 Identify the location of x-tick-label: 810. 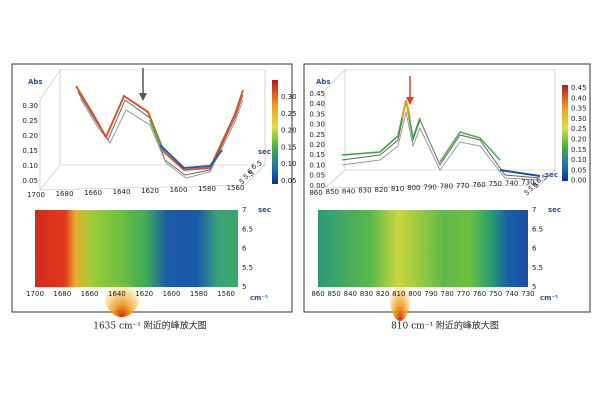
(397, 189).